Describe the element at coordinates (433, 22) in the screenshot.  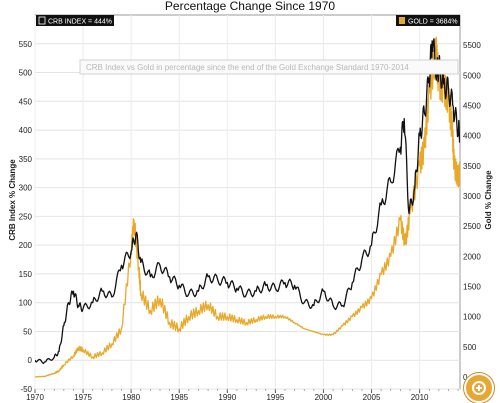
I see `legend-gold-label: GOLD = 3684%` at that location.